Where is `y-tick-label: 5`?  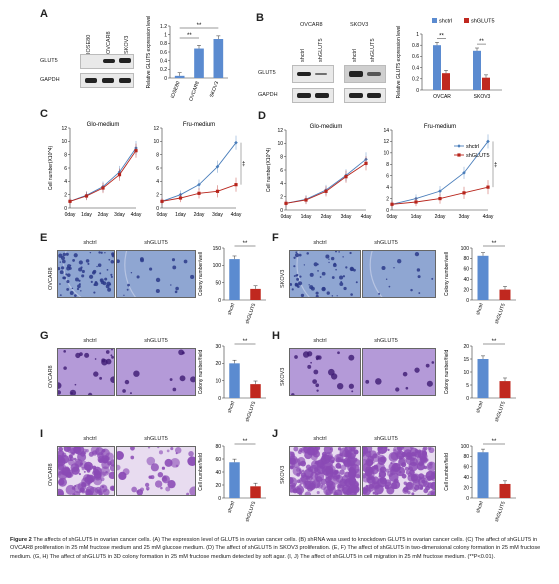 y-tick-label: 5 is located at coordinates (467, 386).